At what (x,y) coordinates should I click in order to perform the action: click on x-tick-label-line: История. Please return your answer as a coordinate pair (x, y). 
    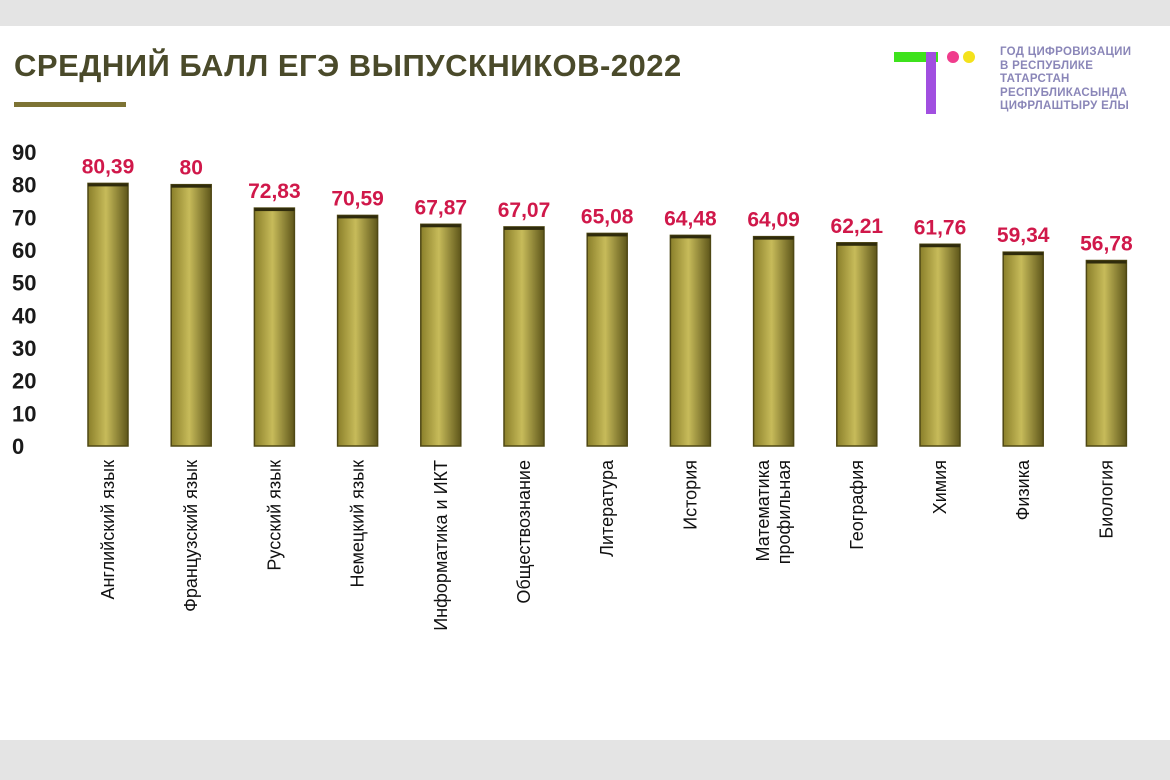
    Looking at the image, I should click on (690, 495).